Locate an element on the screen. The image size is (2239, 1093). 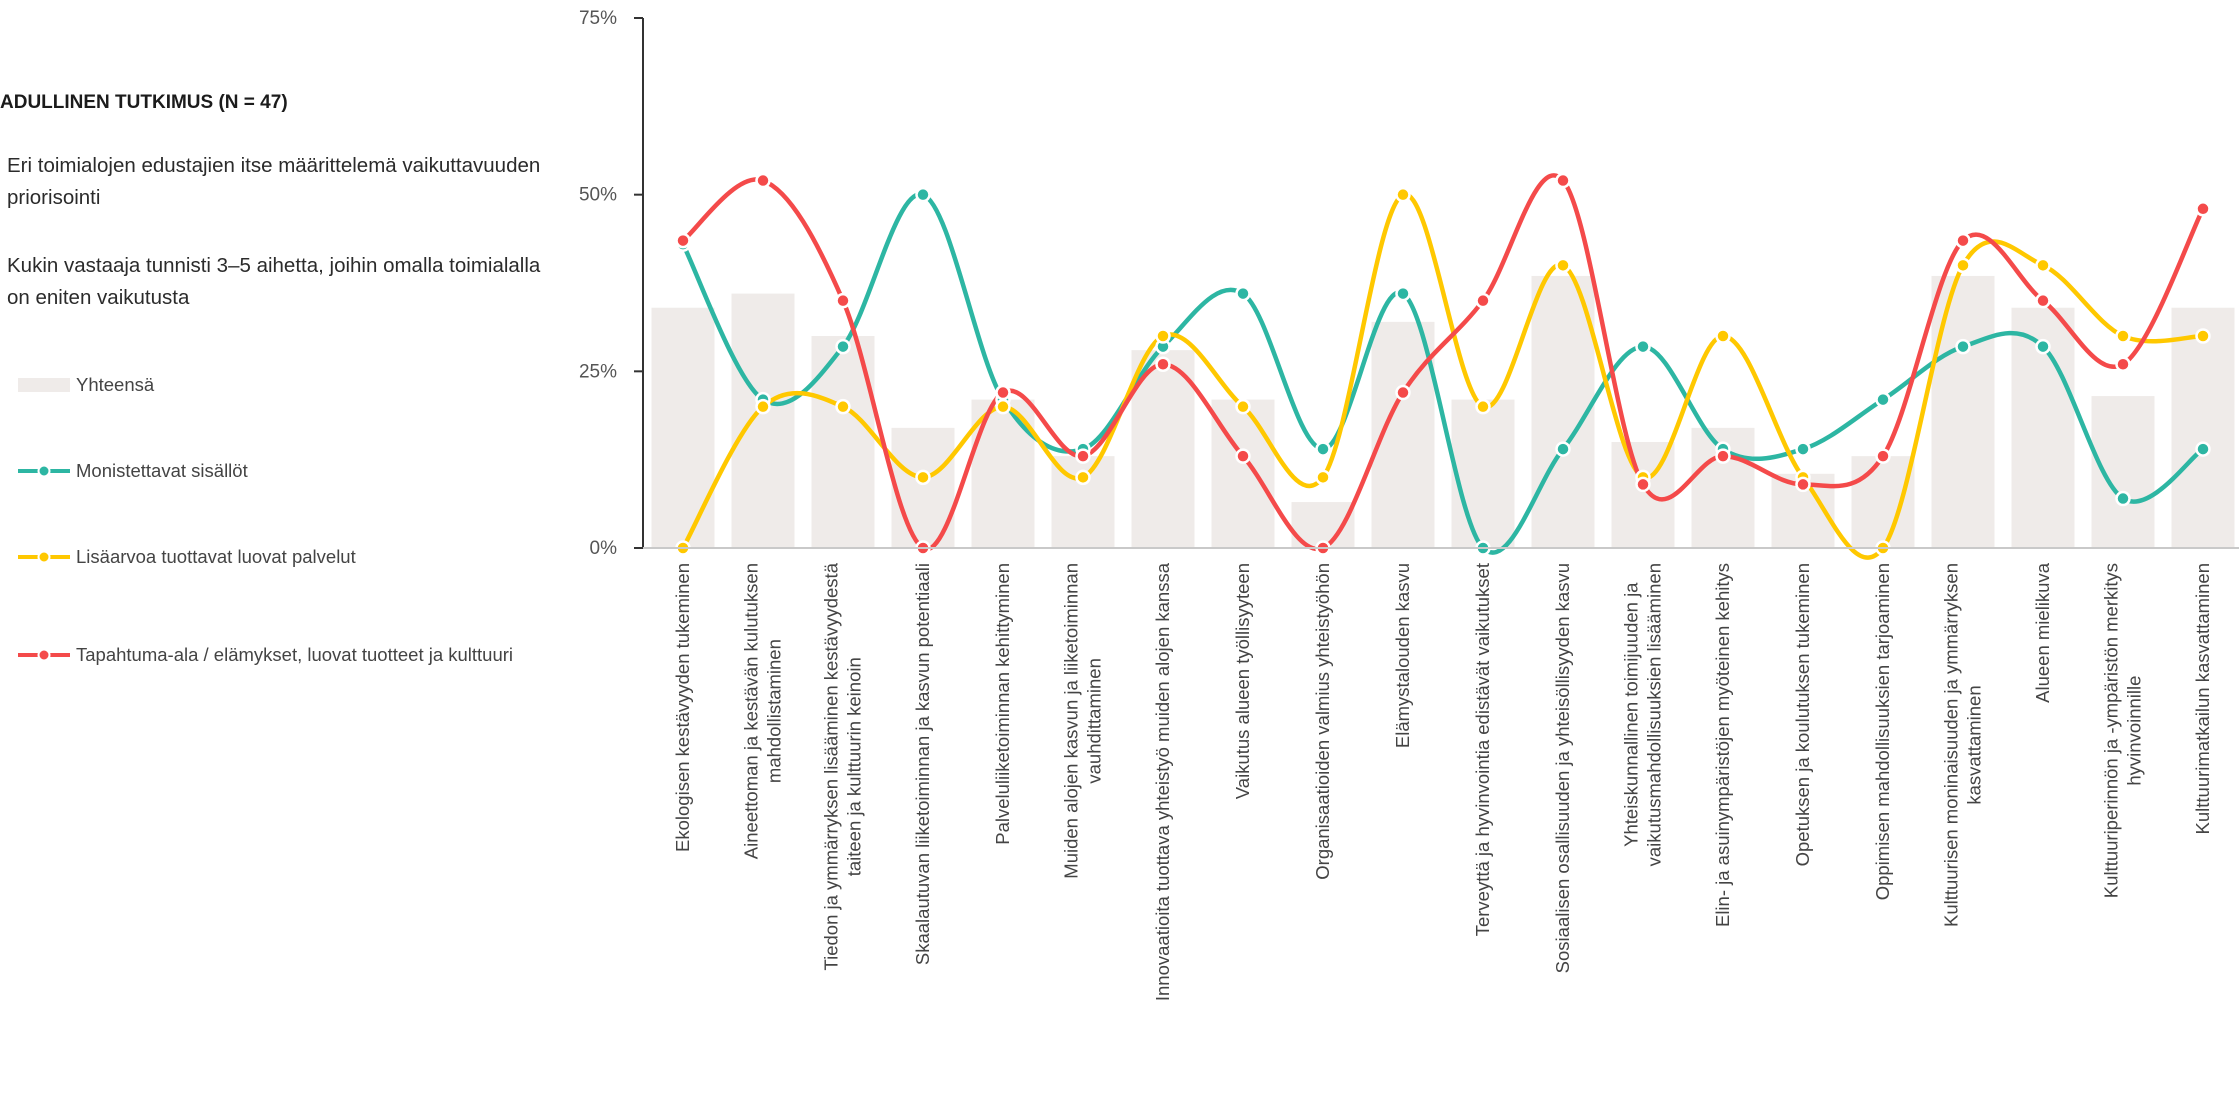
category-label-9: Organisaatioiden valmius yhteistyöhön is located at coordinates (1322, 721).